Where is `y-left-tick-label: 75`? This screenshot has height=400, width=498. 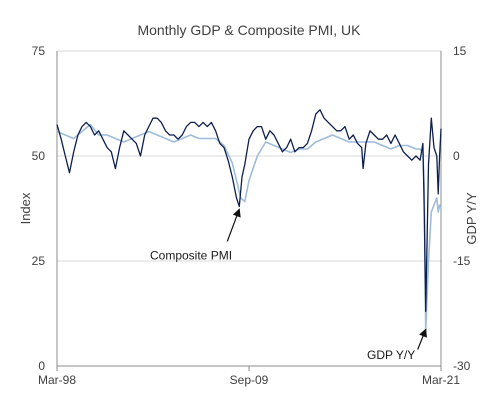
y-left-tick-label: 75 is located at coordinates (39, 51).